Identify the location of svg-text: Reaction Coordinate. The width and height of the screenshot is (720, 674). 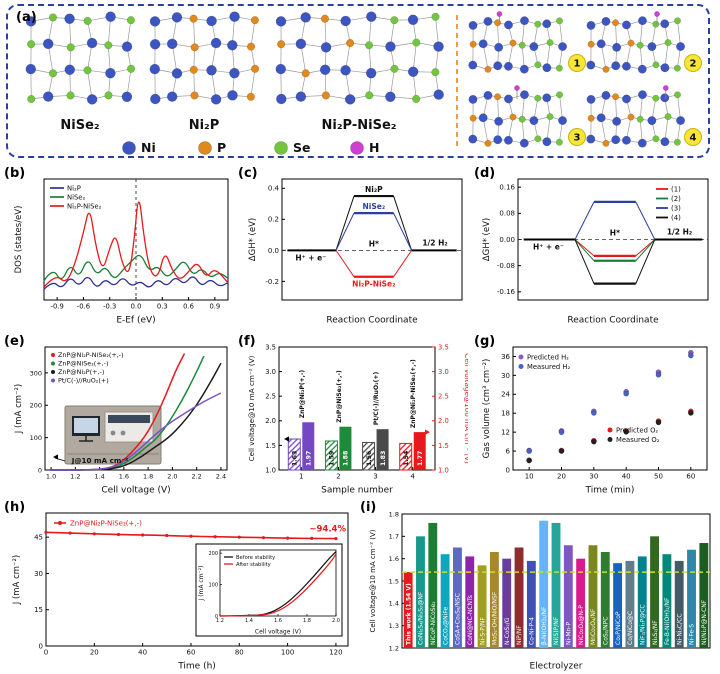
(613, 321).